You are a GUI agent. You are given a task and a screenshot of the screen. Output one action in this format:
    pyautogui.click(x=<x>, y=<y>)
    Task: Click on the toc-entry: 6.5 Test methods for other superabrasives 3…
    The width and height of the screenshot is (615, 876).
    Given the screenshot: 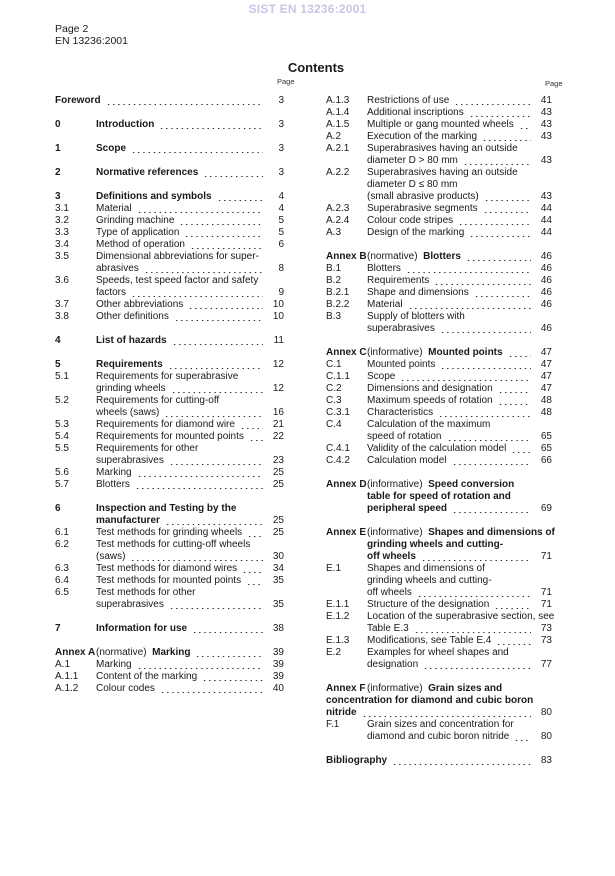 What is the action you would take?
    pyautogui.click(x=169, y=599)
    